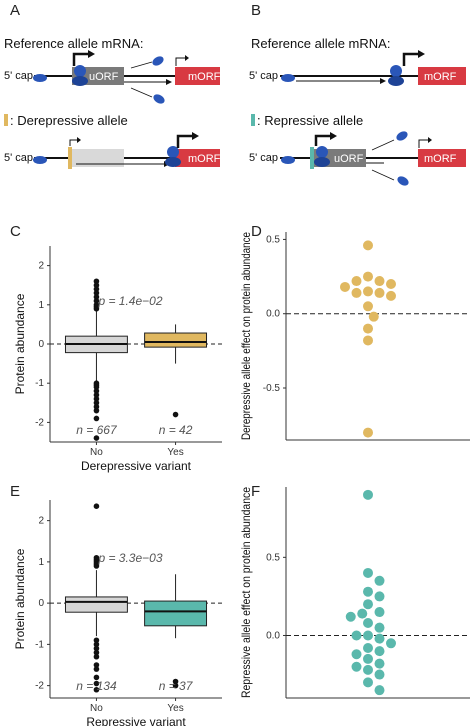 Image resolution: width=474 pixels, height=726 pixels. I want to click on panel-d-letter: D, so click(256, 231).